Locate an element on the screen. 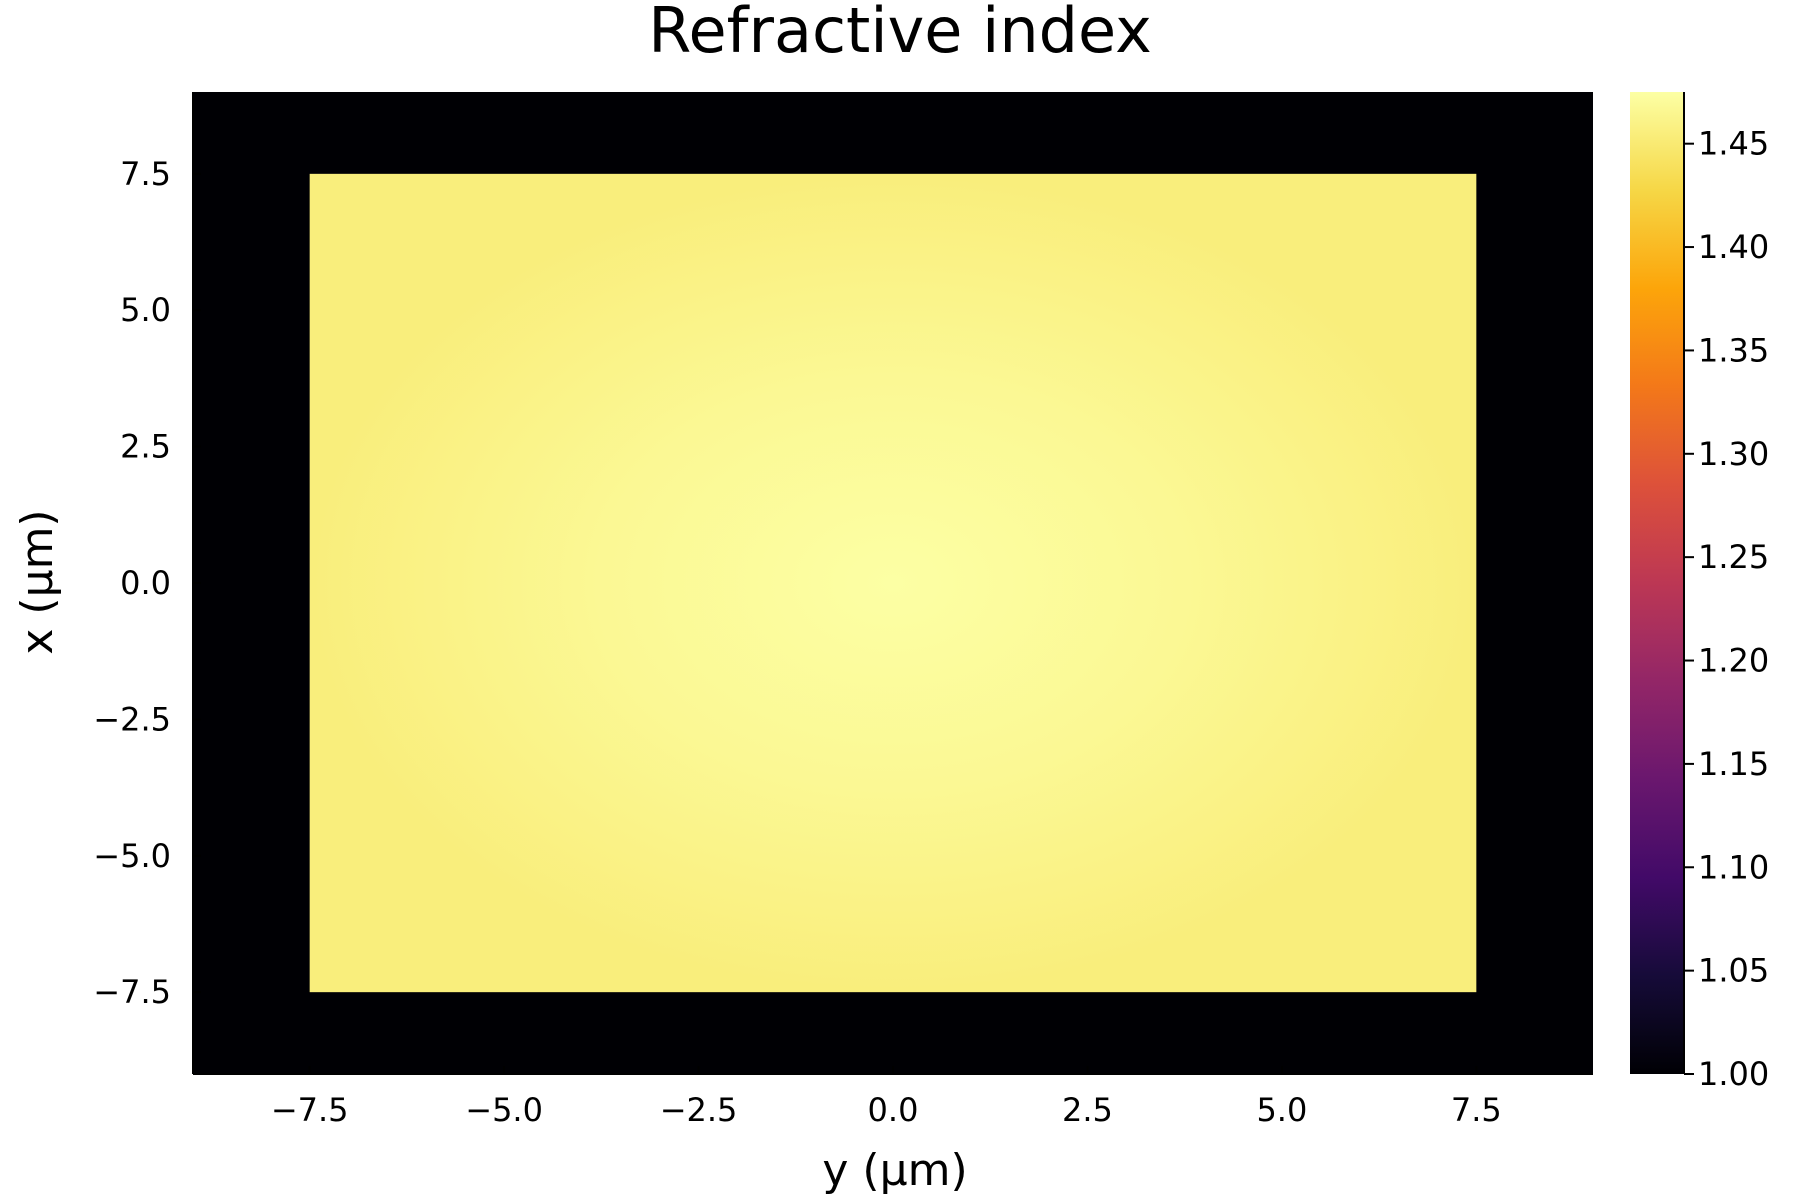 This screenshot has height=1200, width=1800. y-tick-label: 5.0 is located at coordinates (145, 310).